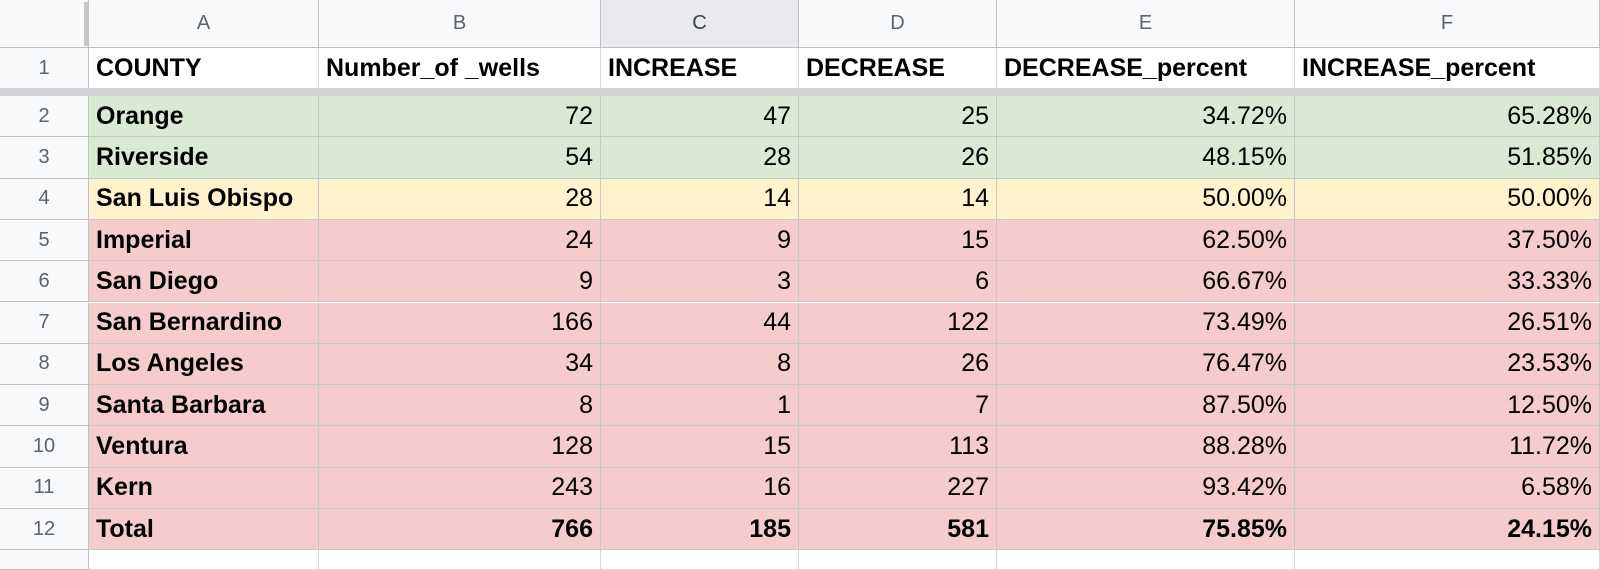  Describe the element at coordinates (898, 488) in the screenshot. I see `value-cell-d: 227` at that location.